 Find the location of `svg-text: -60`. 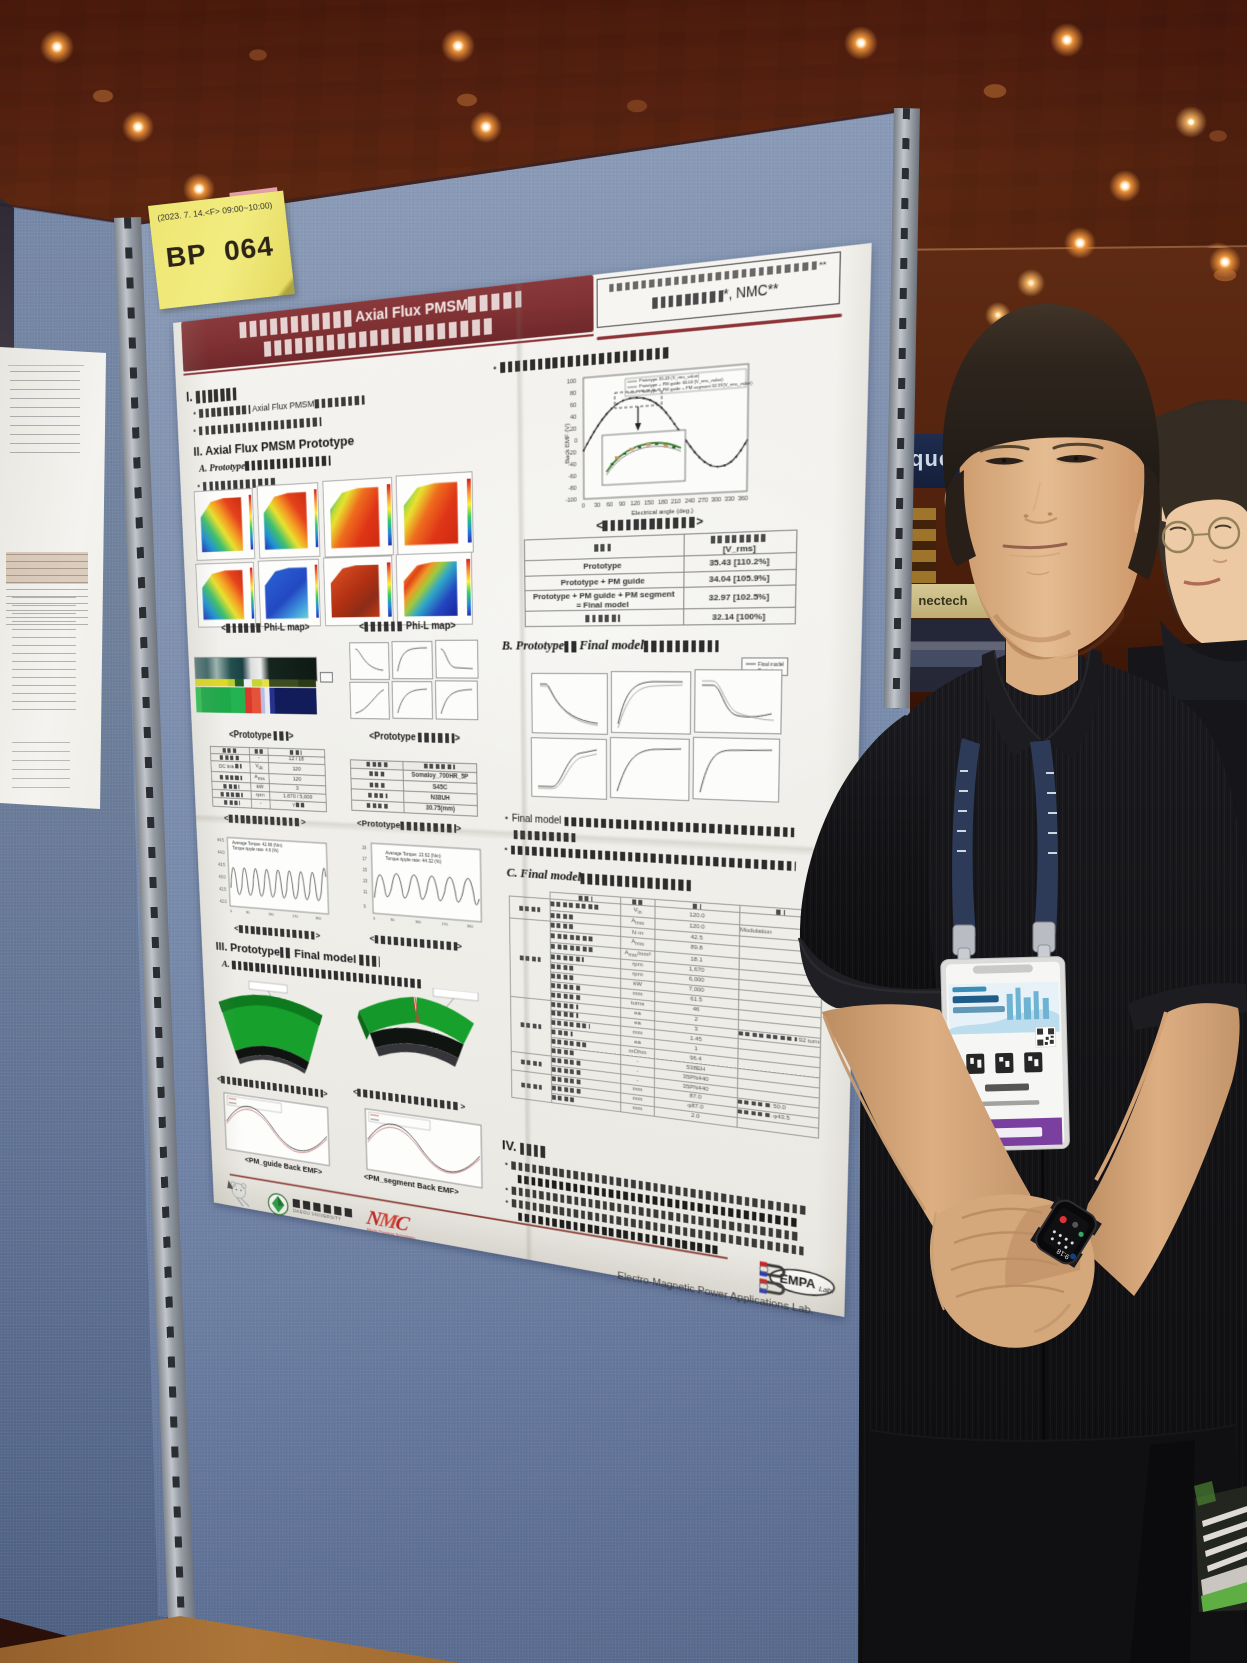

svg-text: -60 is located at coordinates (572, 477).